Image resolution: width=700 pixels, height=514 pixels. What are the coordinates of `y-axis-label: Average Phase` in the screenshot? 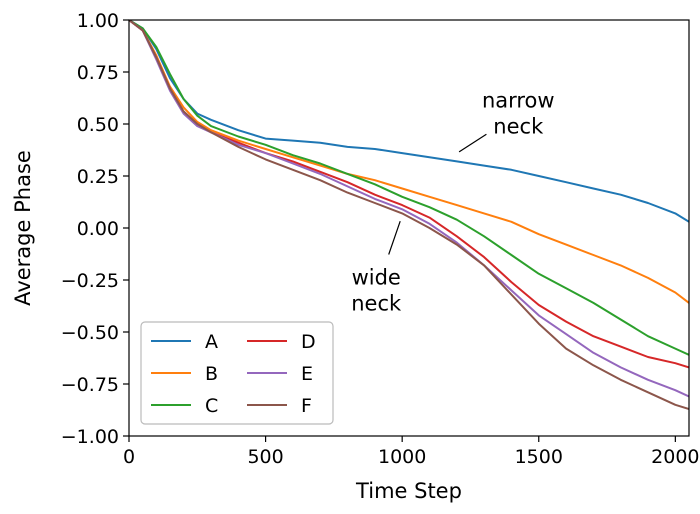 It's located at (23, 228).